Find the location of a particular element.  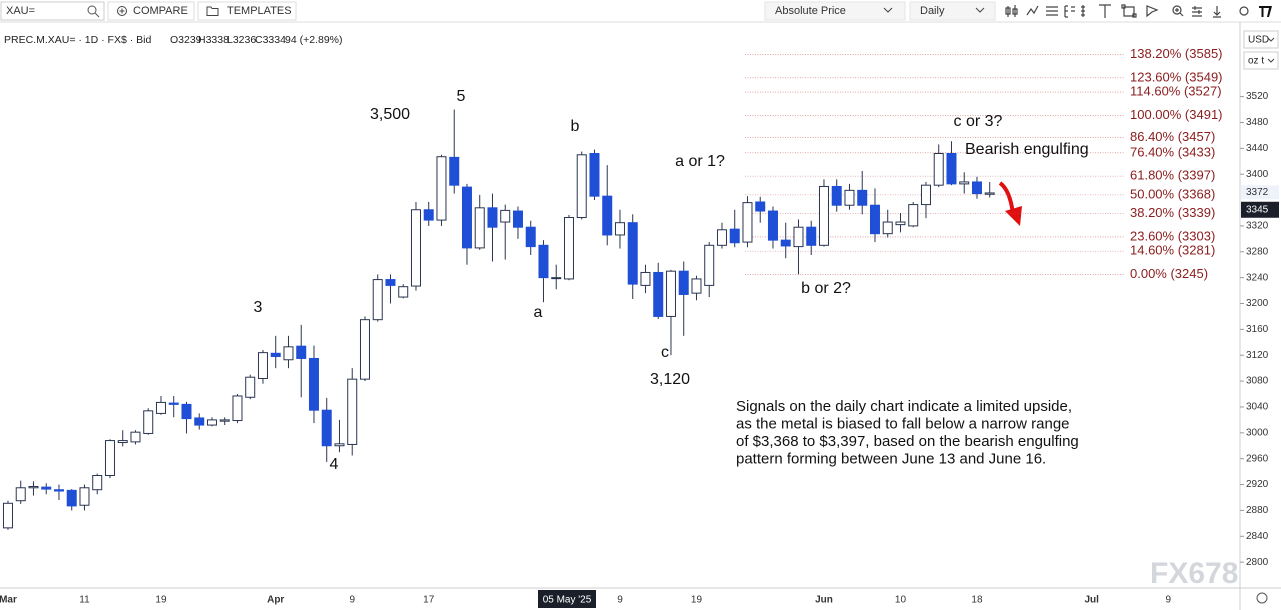

x-tick-label: 18 is located at coordinates (977, 600).